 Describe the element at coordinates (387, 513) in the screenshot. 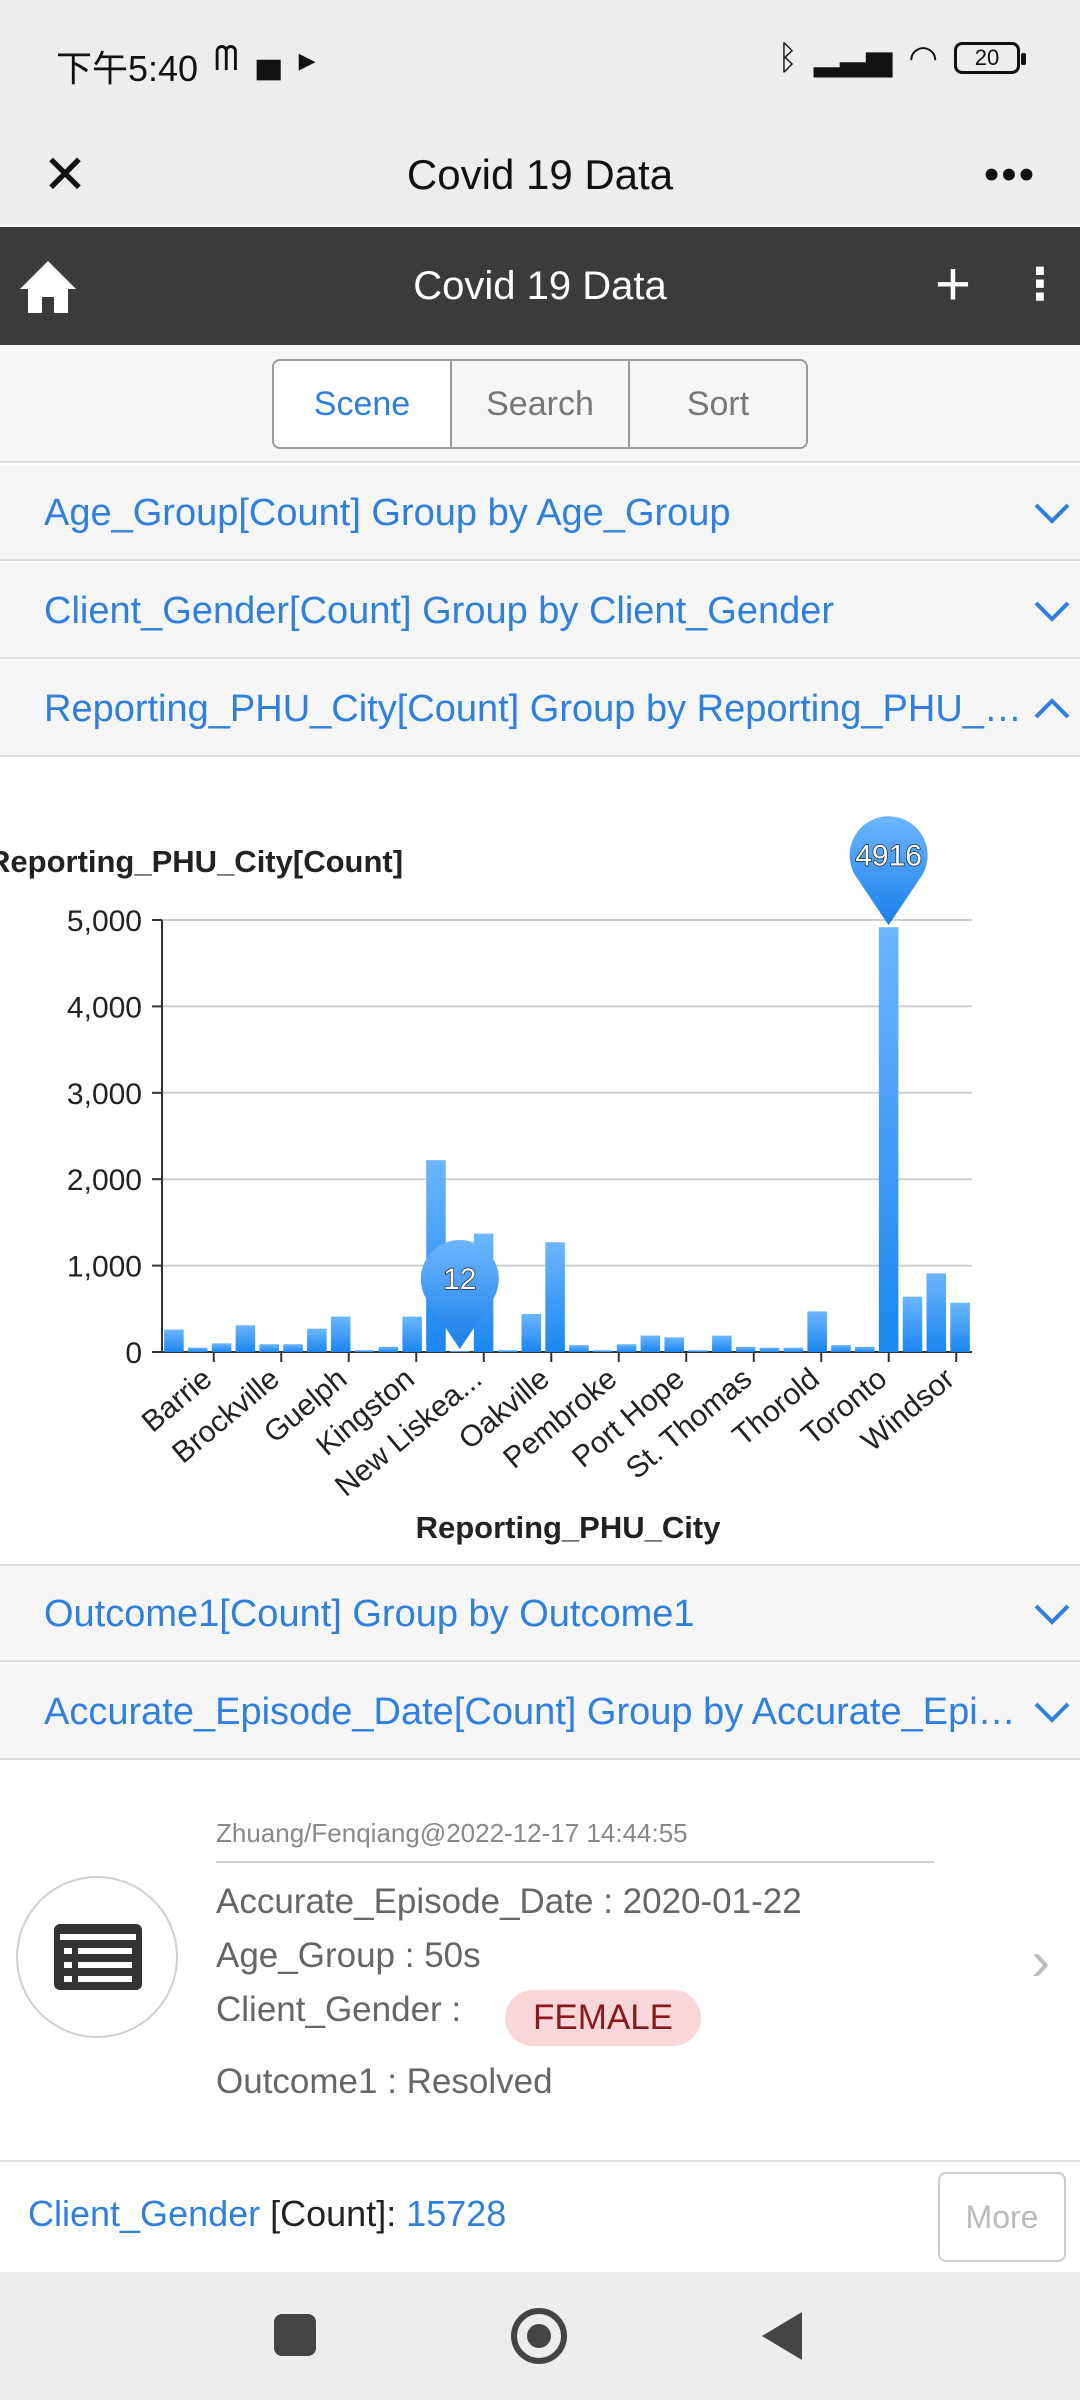

I see `accordion-label: Age_Group[Count] Group by Age_Group` at that location.